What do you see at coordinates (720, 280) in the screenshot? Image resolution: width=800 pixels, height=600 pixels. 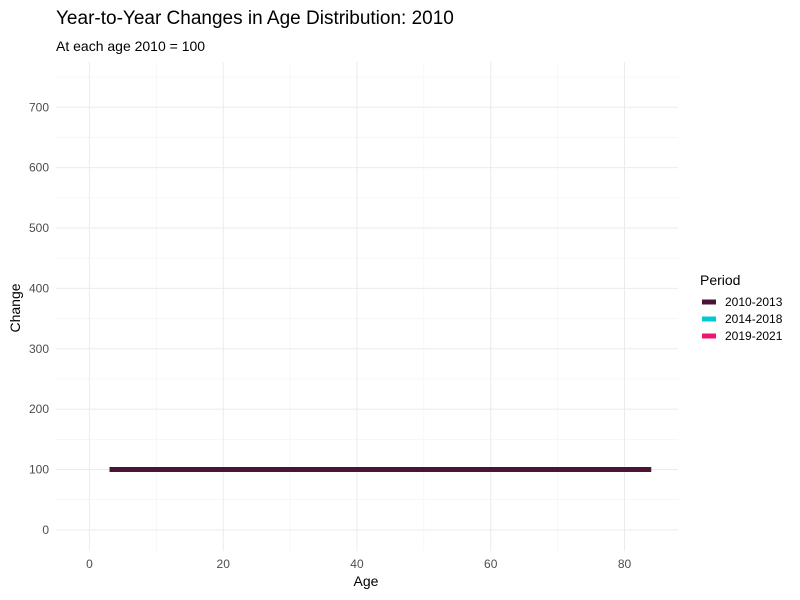 I see `legend-title: Period` at bounding box center [720, 280].